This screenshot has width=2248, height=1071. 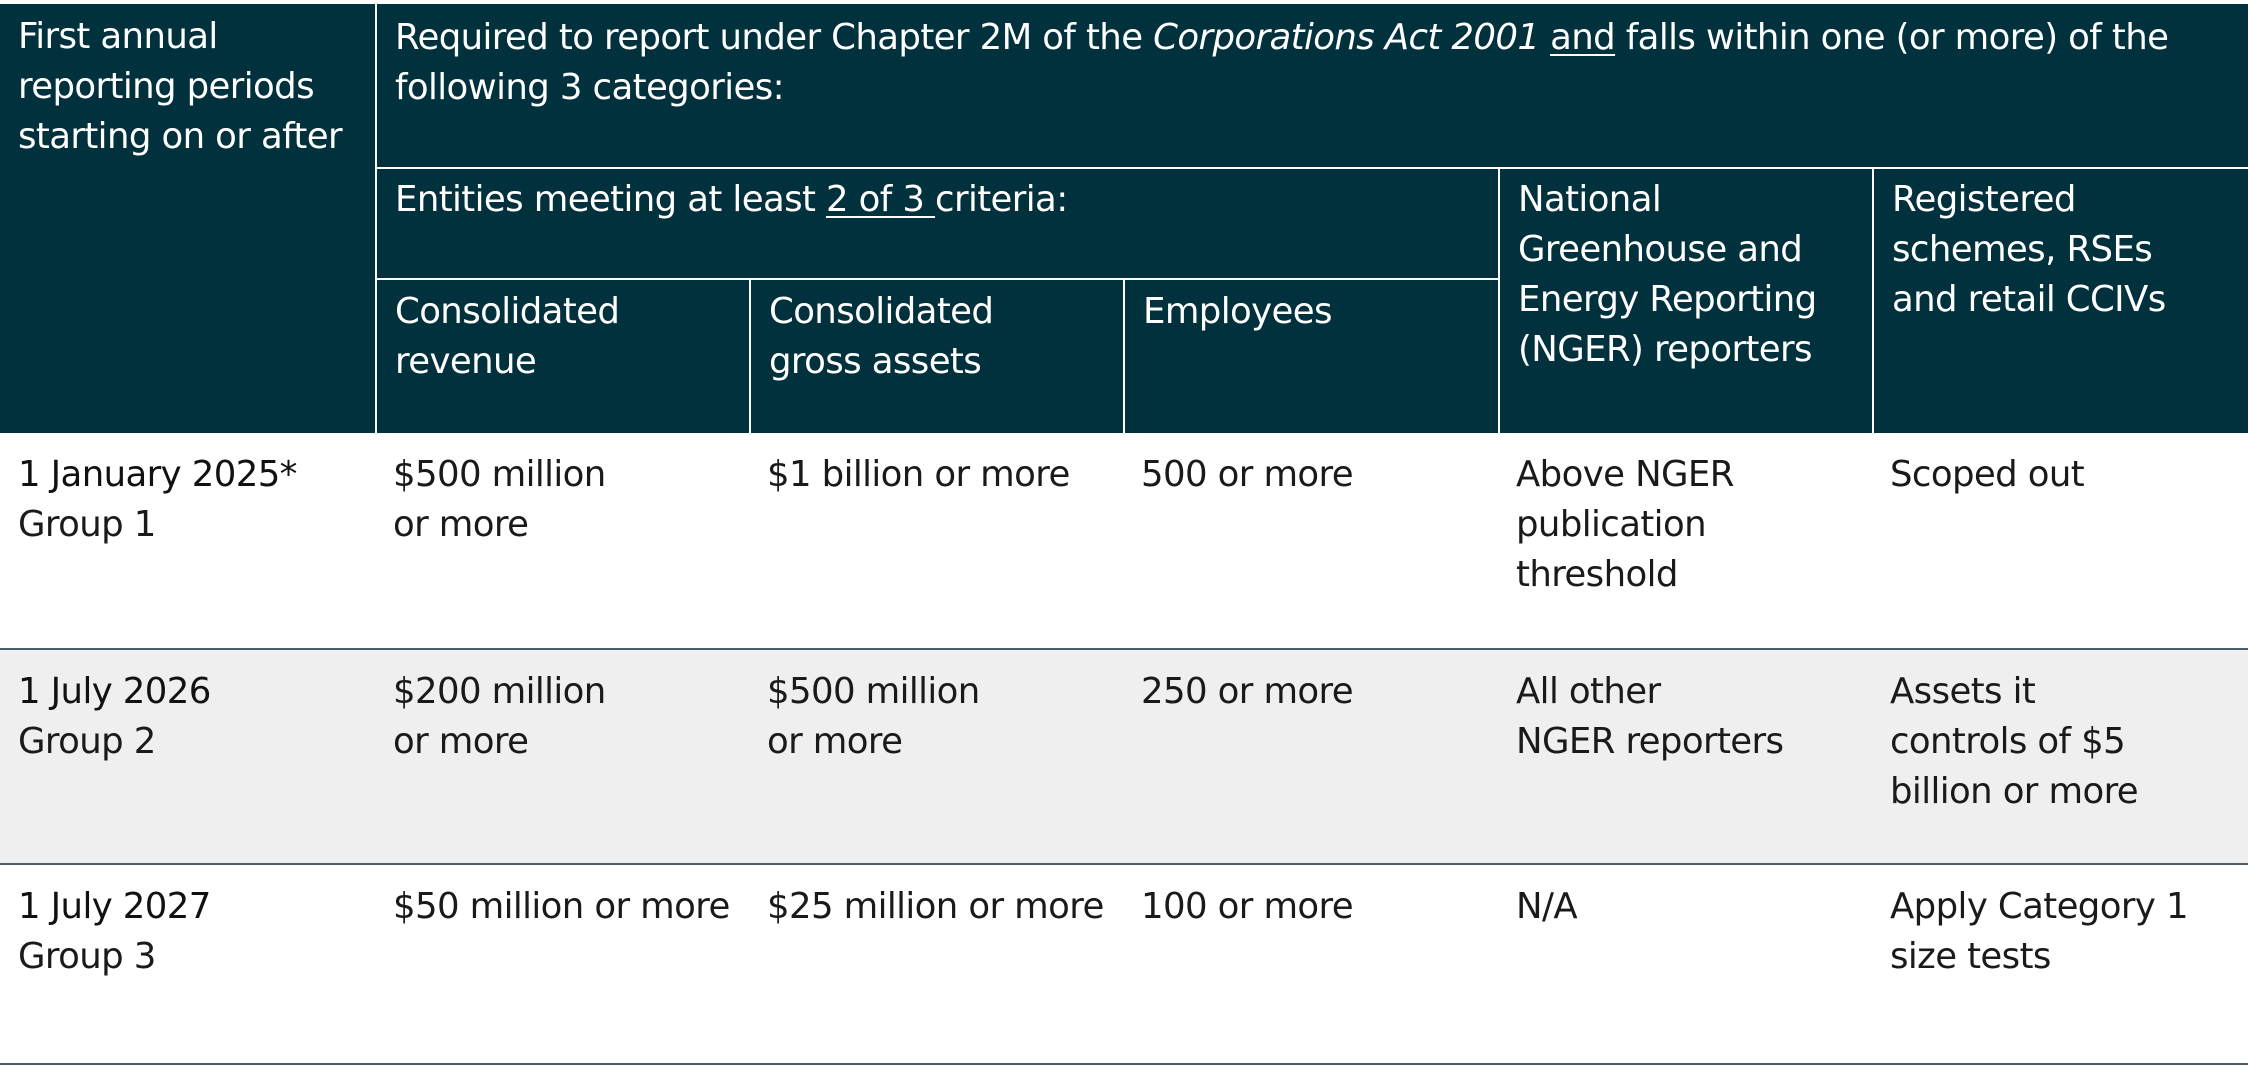 What do you see at coordinates (936, 963) in the screenshot?
I see `row3-assets-cell: $25 million or more` at bounding box center [936, 963].